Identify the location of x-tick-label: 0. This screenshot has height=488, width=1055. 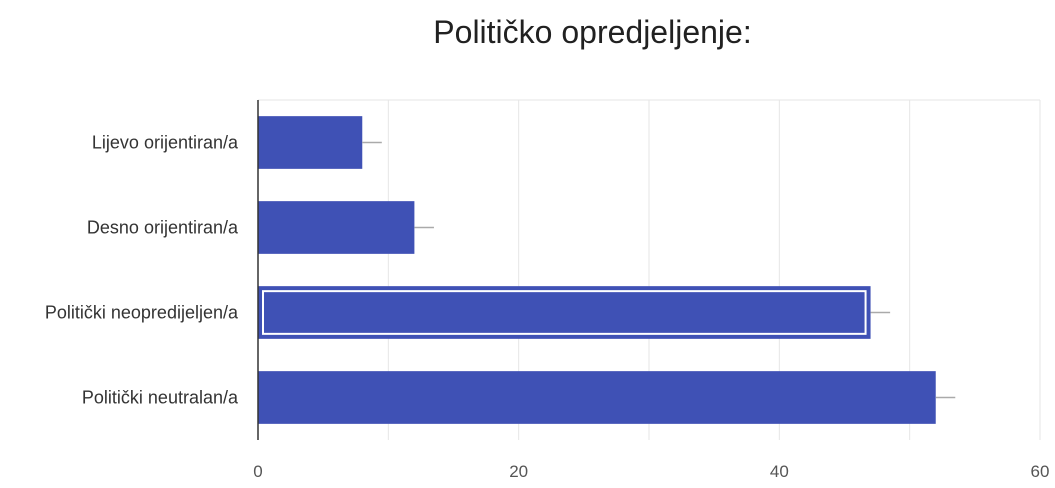
(257, 471).